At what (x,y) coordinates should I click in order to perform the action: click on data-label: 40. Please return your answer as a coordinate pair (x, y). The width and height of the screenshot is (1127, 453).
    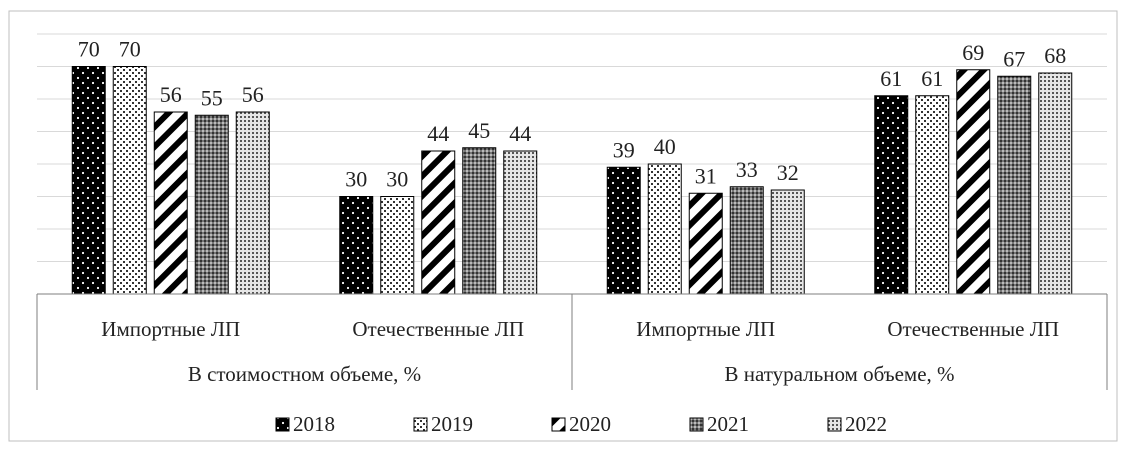
    Looking at the image, I should click on (665, 146).